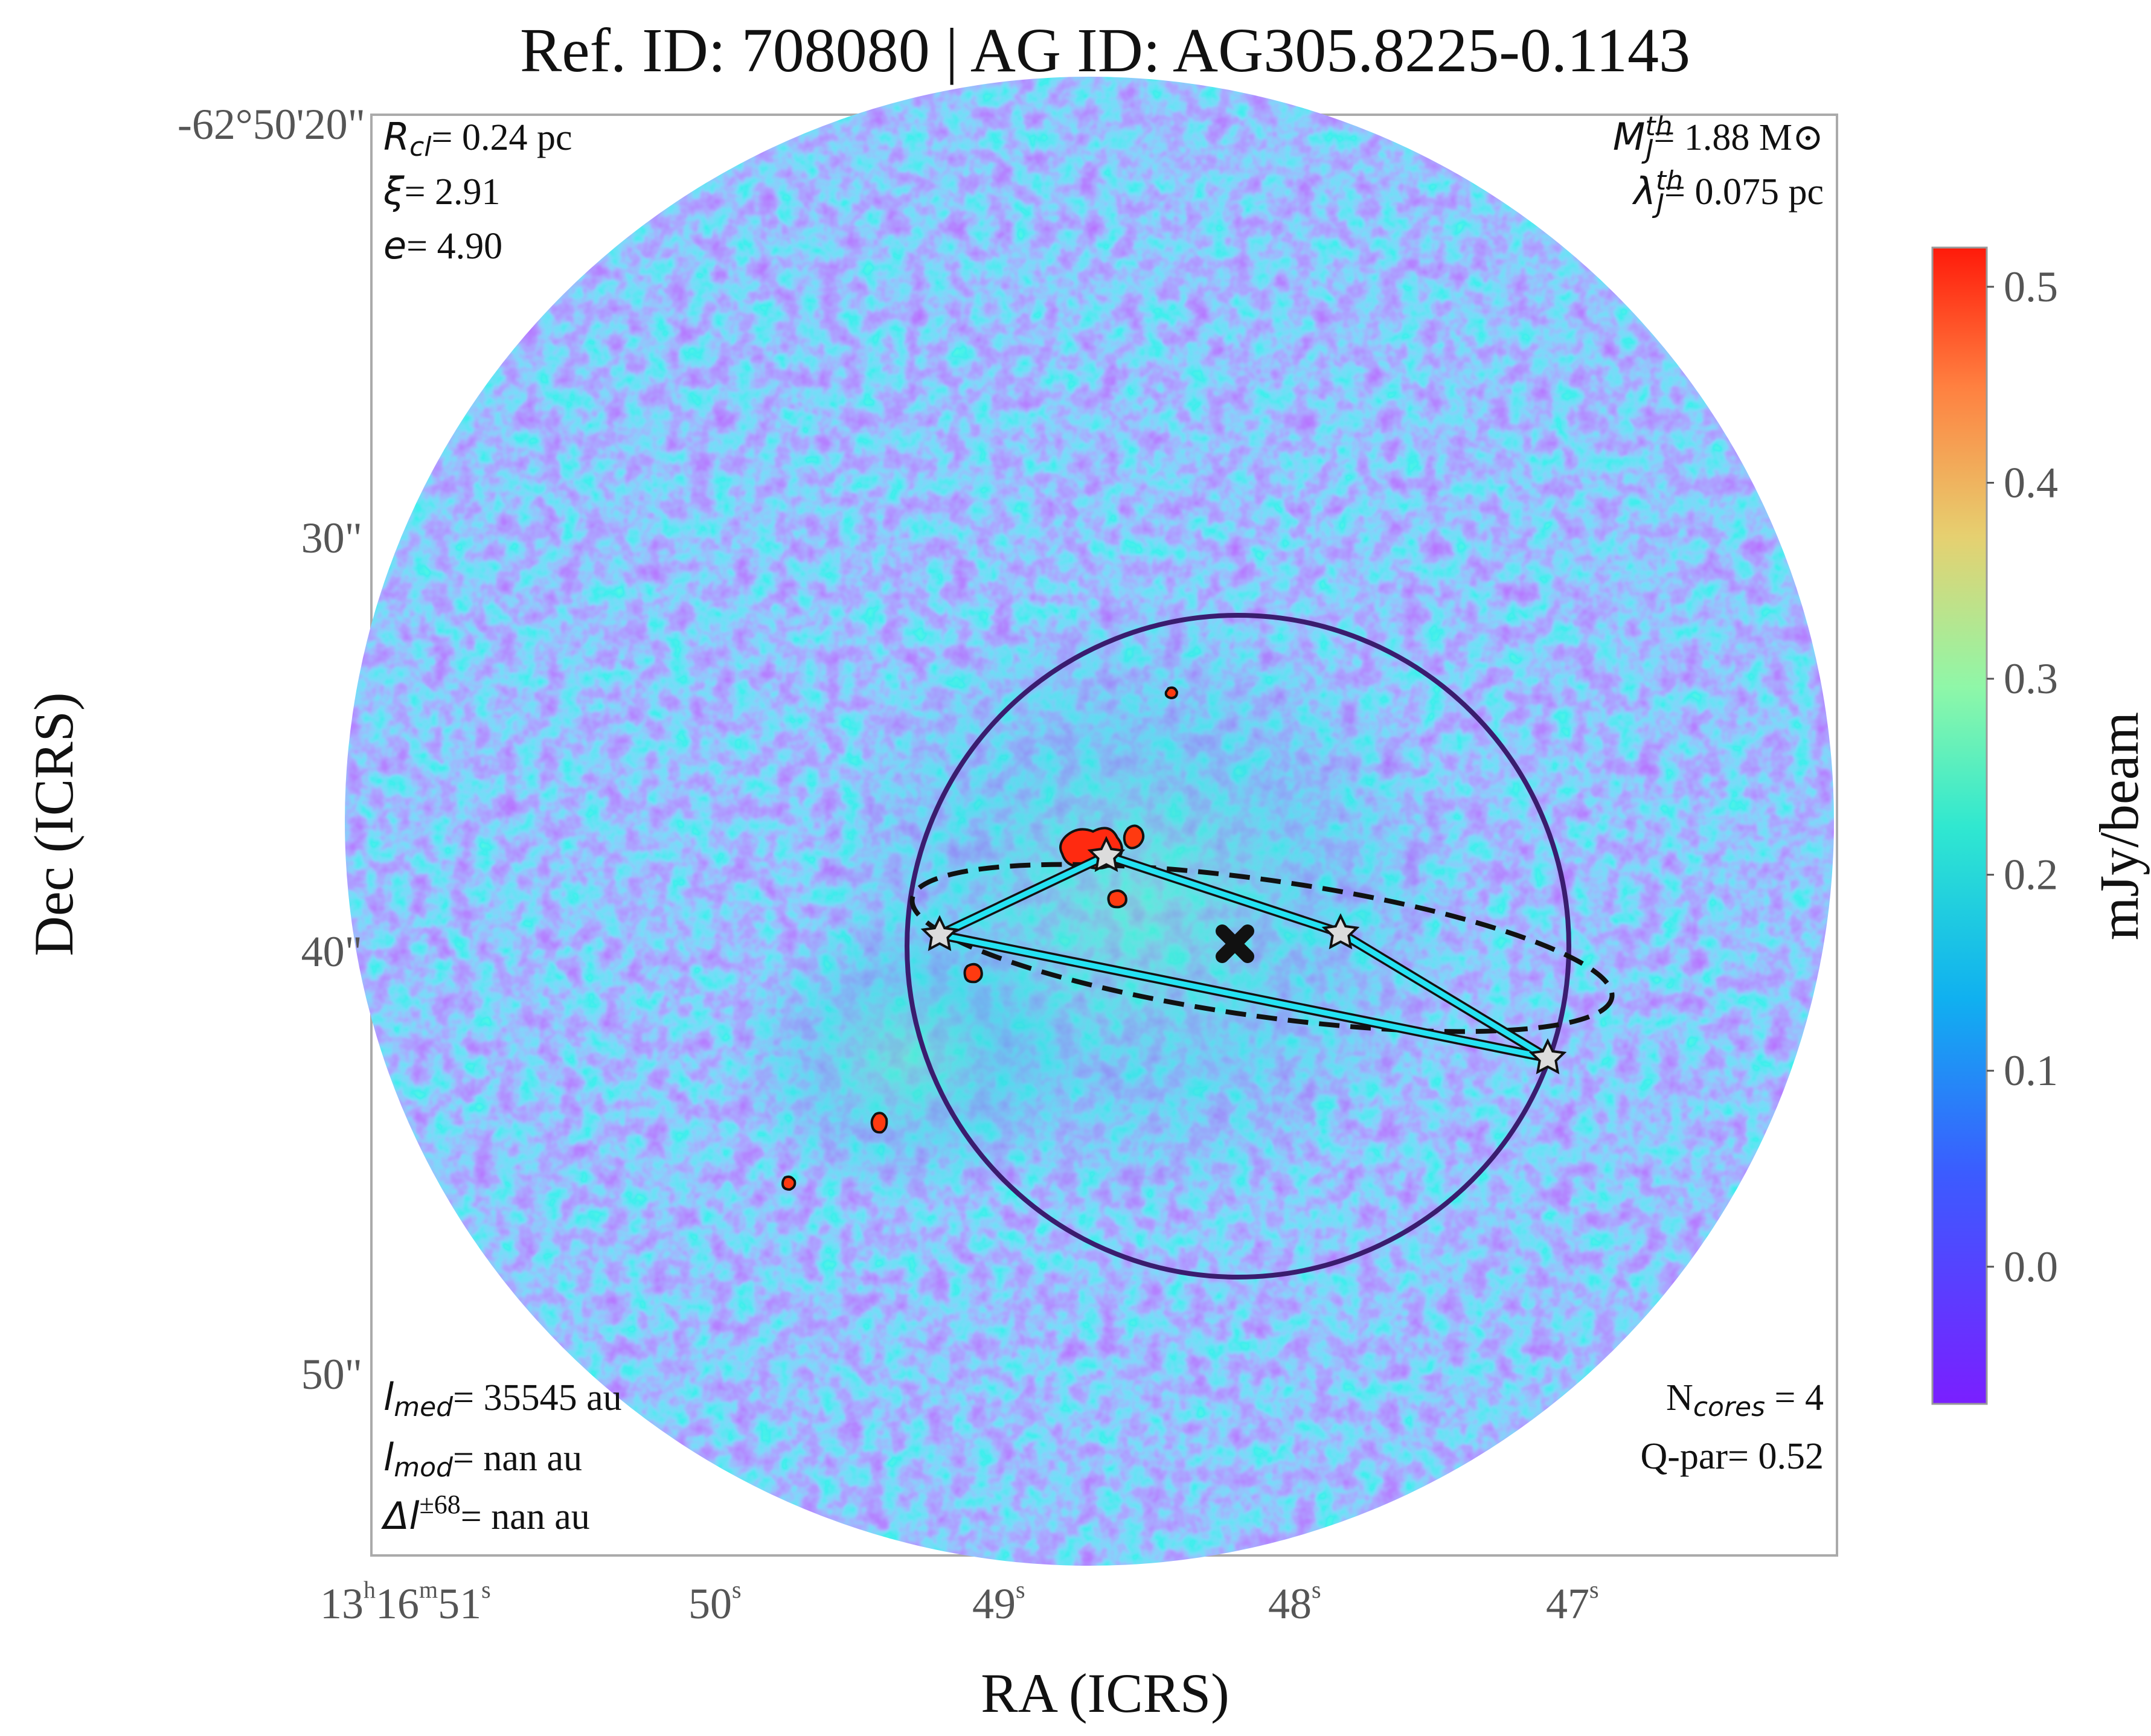  What do you see at coordinates (715, 1602) in the screenshot?
I see `ra-tick-2: 50s` at bounding box center [715, 1602].